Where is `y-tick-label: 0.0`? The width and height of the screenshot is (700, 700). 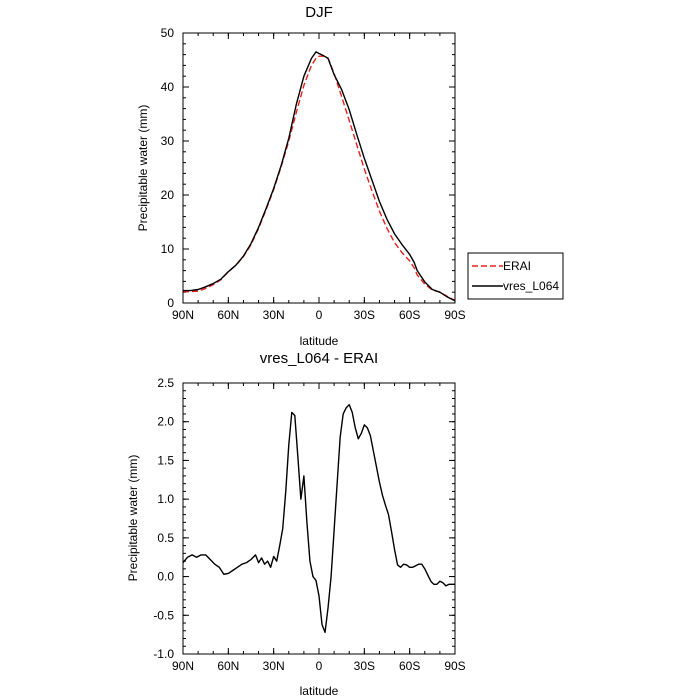
y-tick-label: 0.0 is located at coordinates (165, 577).